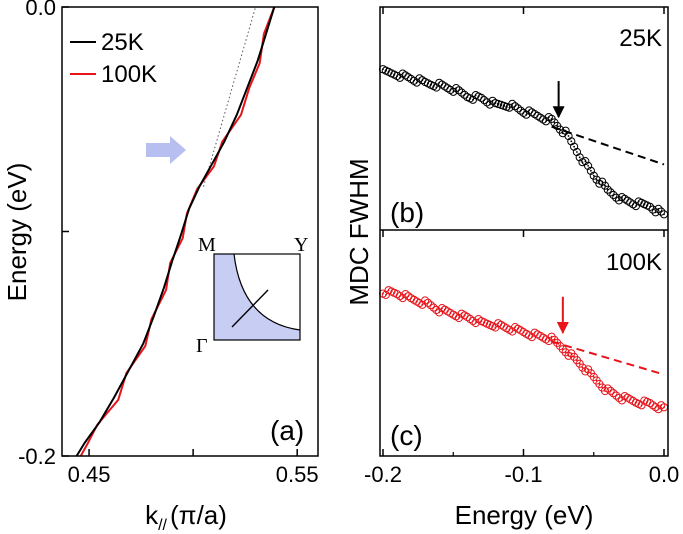 The image size is (683, 534). I want to click on inset-fill, so click(257, 297).